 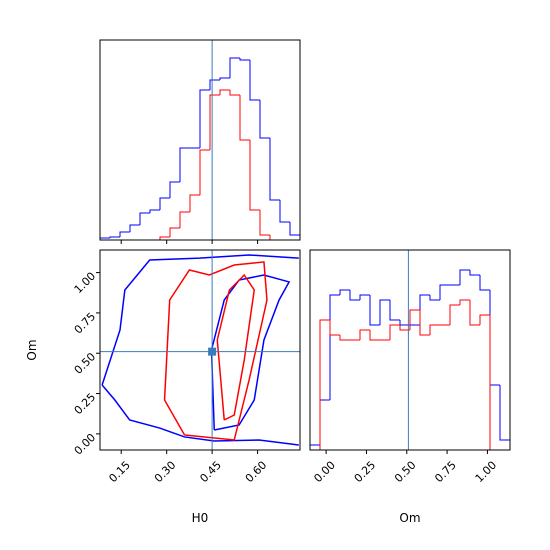 What do you see at coordinates (256, 472) in the screenshot?
I see `x-tick-label: 0.60` at bounding box center [256, 472].